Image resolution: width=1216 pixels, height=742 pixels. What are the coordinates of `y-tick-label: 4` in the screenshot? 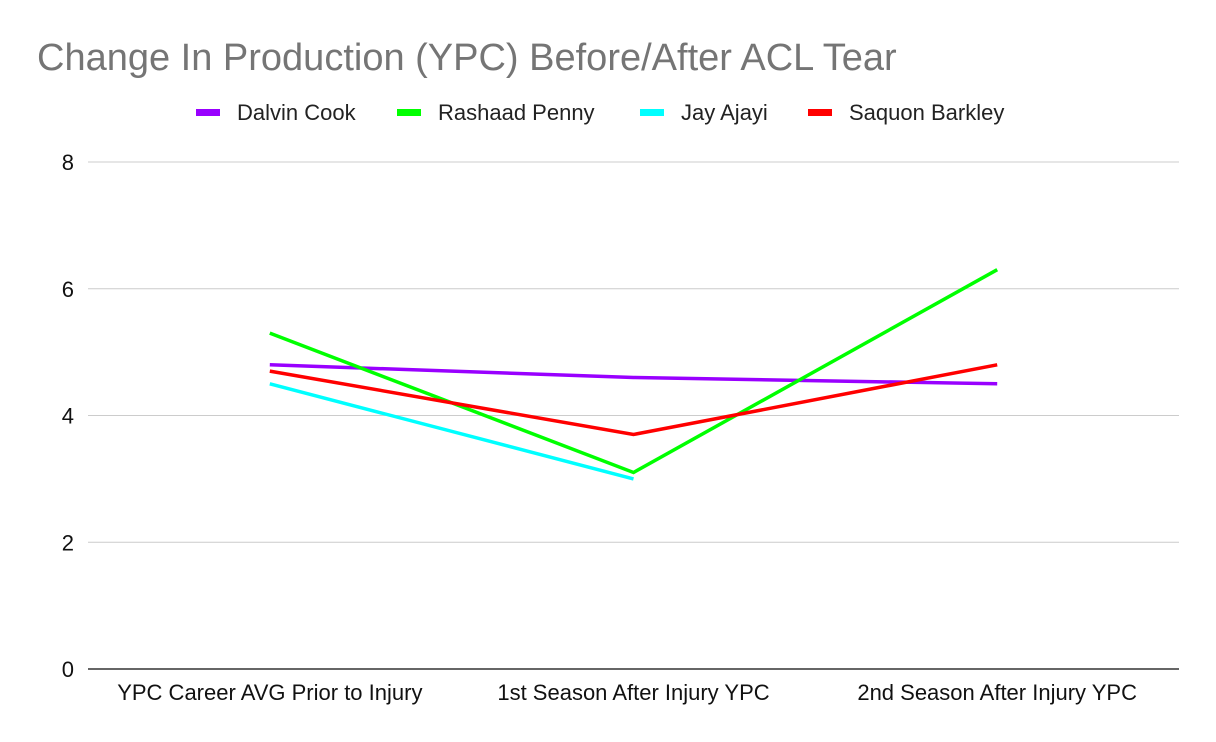 It's located at (68, 416).